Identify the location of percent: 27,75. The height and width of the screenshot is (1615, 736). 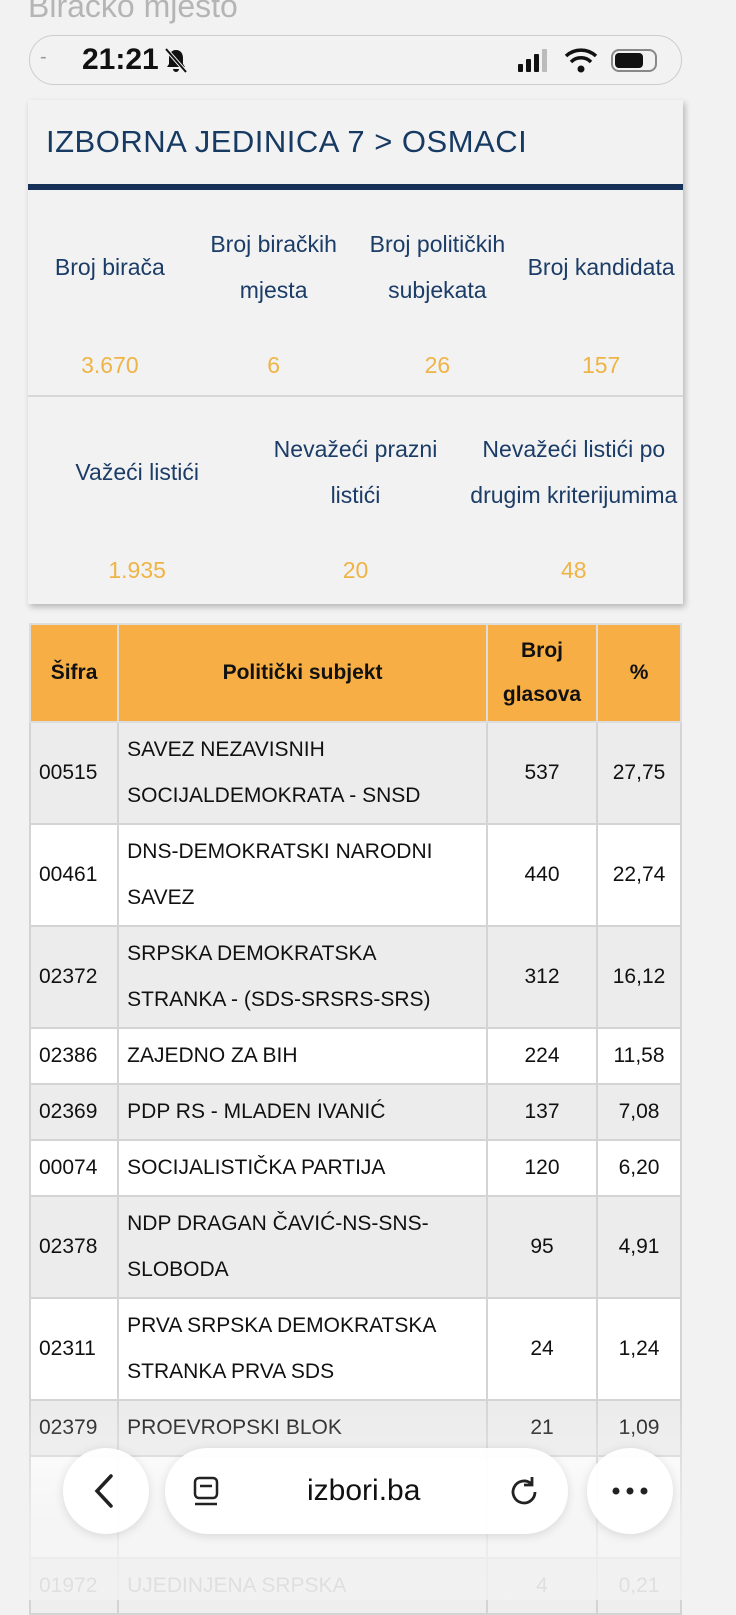
(639, 773).